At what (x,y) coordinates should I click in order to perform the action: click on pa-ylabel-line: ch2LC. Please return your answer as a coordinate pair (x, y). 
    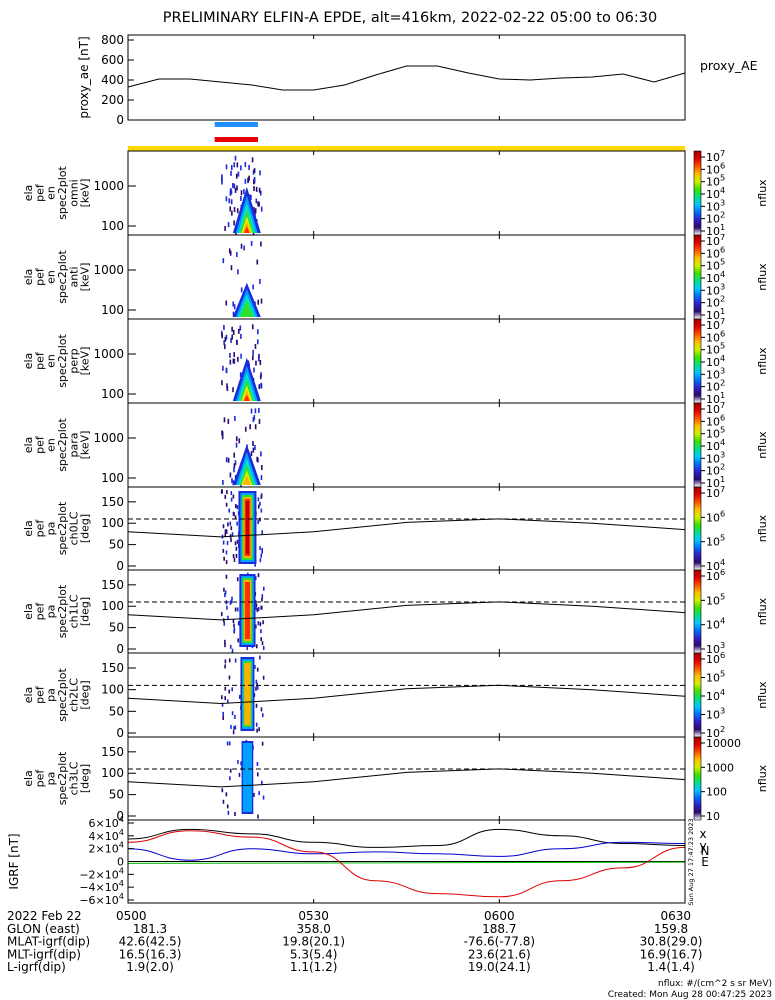
    Looking at the image, I should click on (73, 695).